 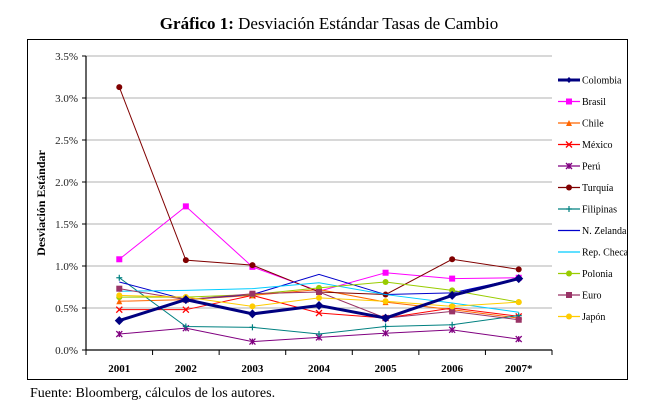 I want to click on y-axis-label: Desviación Estándar, so click(x=41, y=202).